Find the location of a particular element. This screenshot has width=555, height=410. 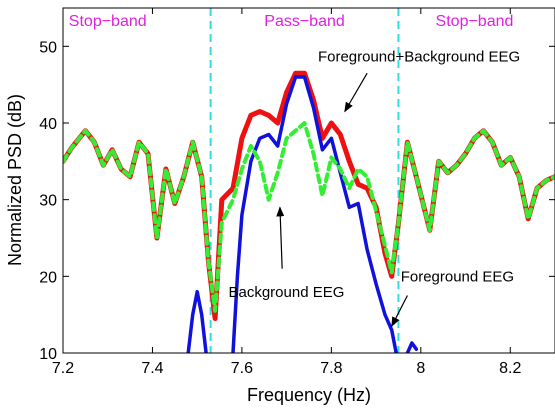

band-labels: Stop−band Pass−band Stop−band is located at coordinates (291, 21).